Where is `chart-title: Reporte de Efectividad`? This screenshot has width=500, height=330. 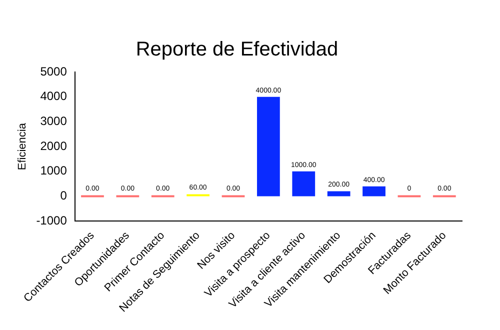
chart-title: Reporte de Efectividad is located at coordinates (237, 49).